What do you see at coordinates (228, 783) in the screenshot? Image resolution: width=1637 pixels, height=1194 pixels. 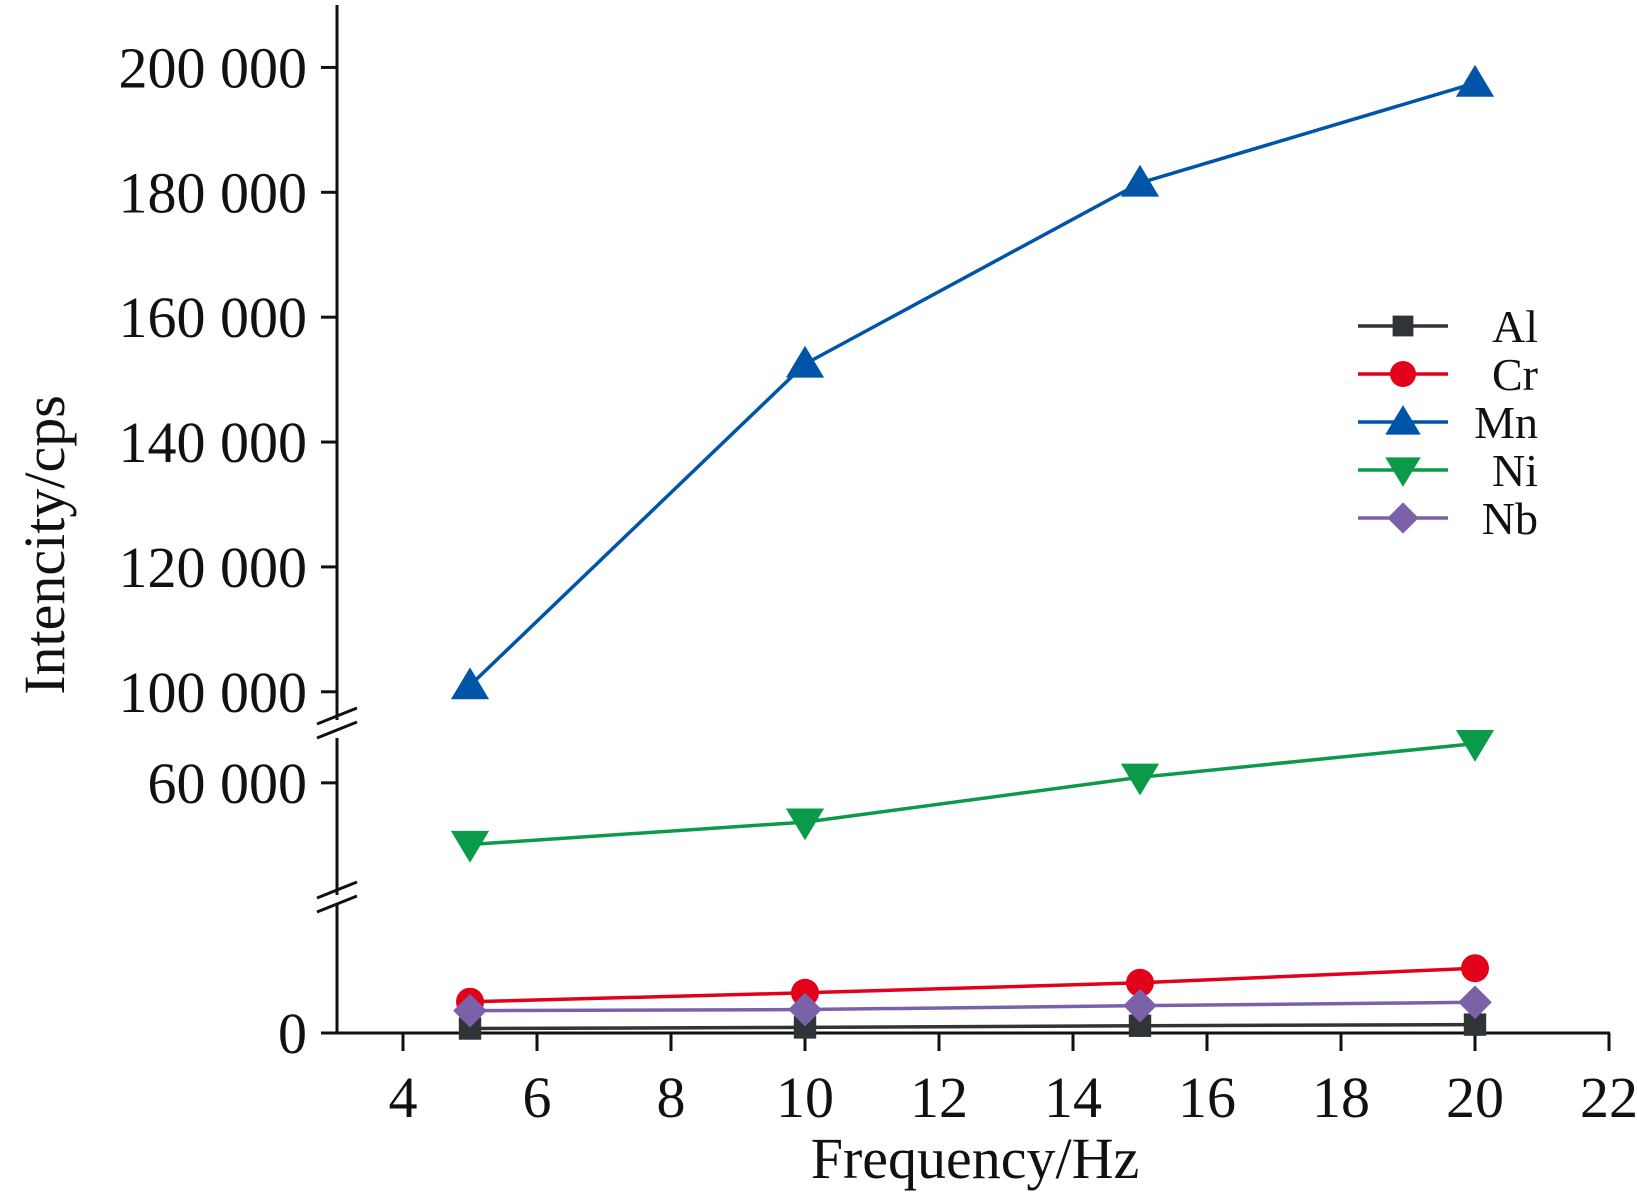 I see `y-tick-label: 60 000` at bounding box center [228, 783].